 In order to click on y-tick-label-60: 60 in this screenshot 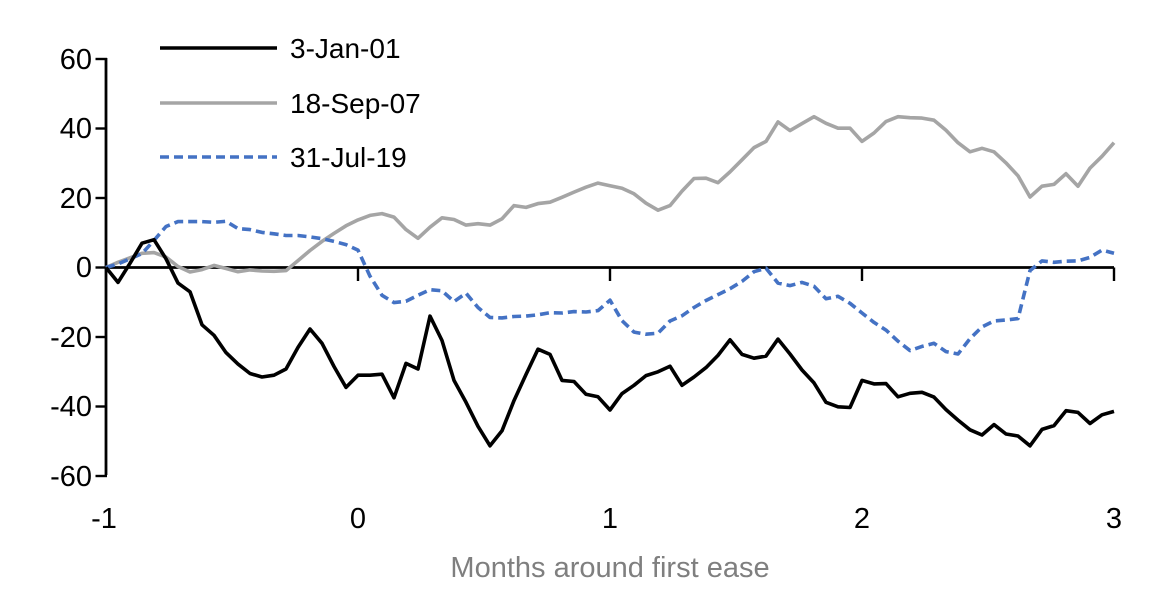, I will do `click(76, 60)`.